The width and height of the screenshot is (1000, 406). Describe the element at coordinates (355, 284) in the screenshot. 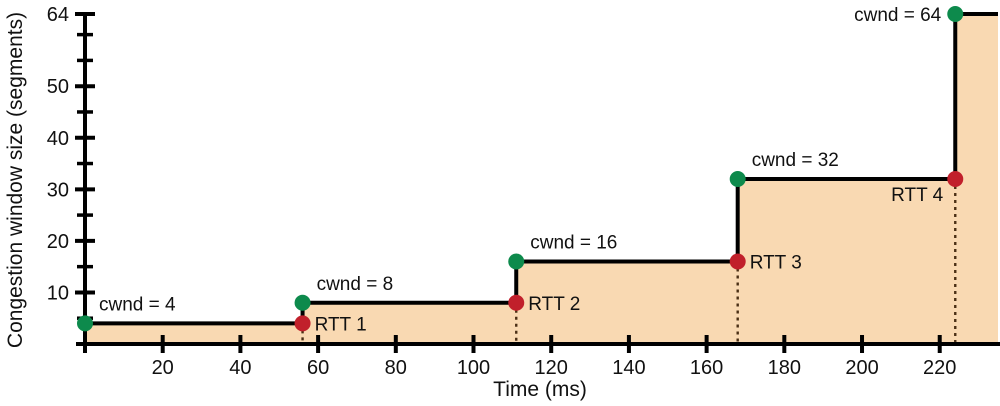

I see `cwnd-label: cwnd = 8` at that location.